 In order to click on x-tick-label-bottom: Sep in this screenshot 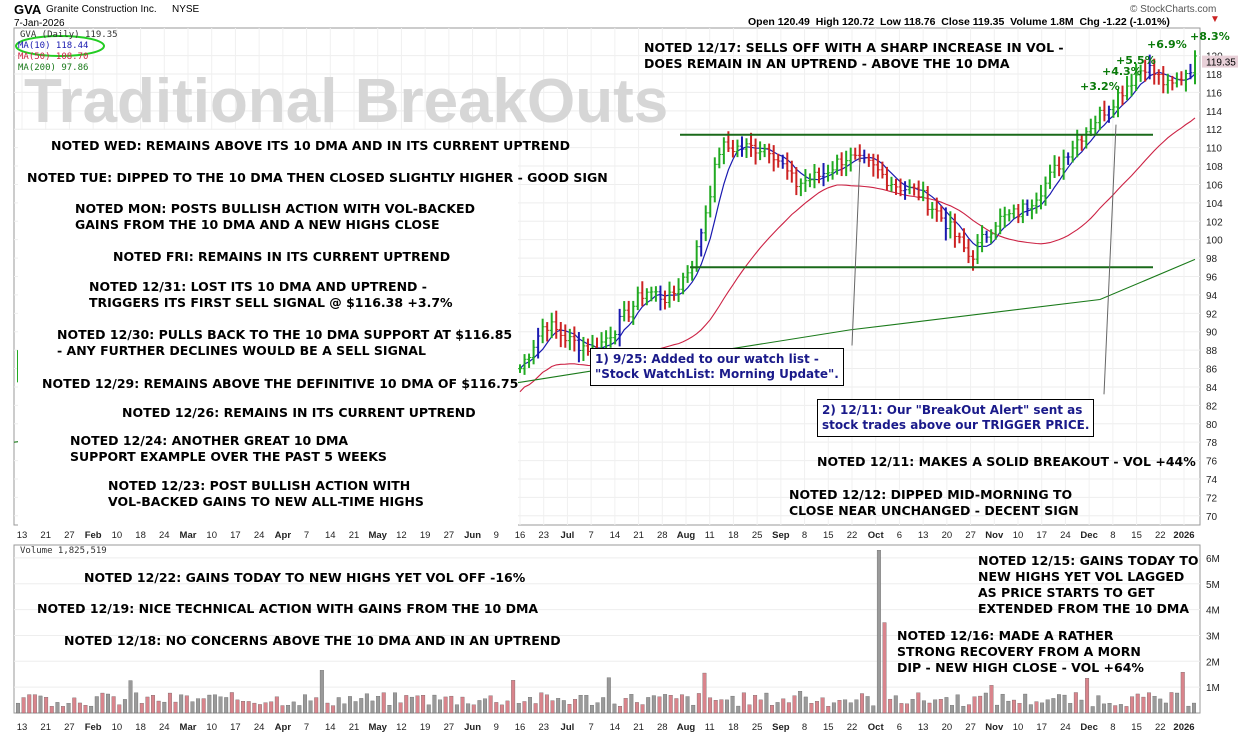, I will do `click(781, 727)`.